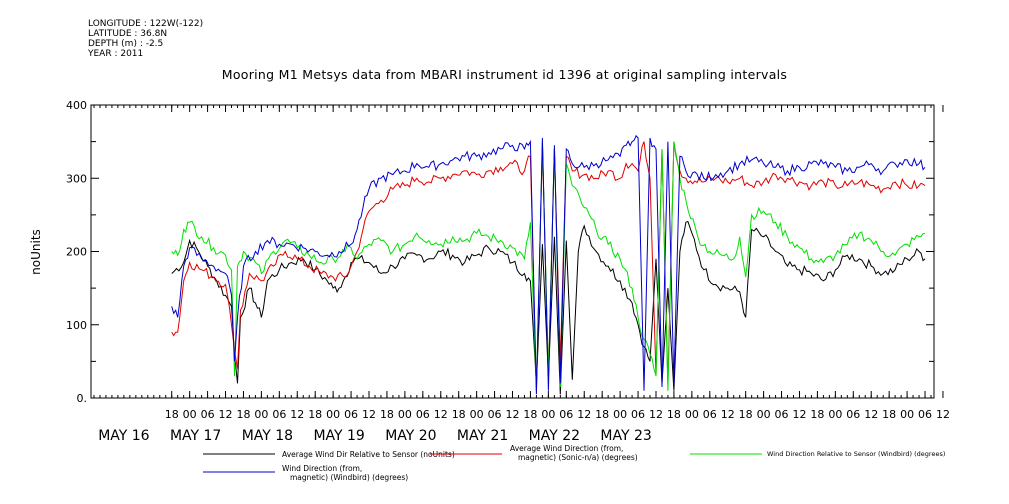 This screenshot has width=1009, height=504. What do you see at coordinates (76, 325) in the screenshot?
I see `y-tick-label: 100` at bounding box center [76, 325].